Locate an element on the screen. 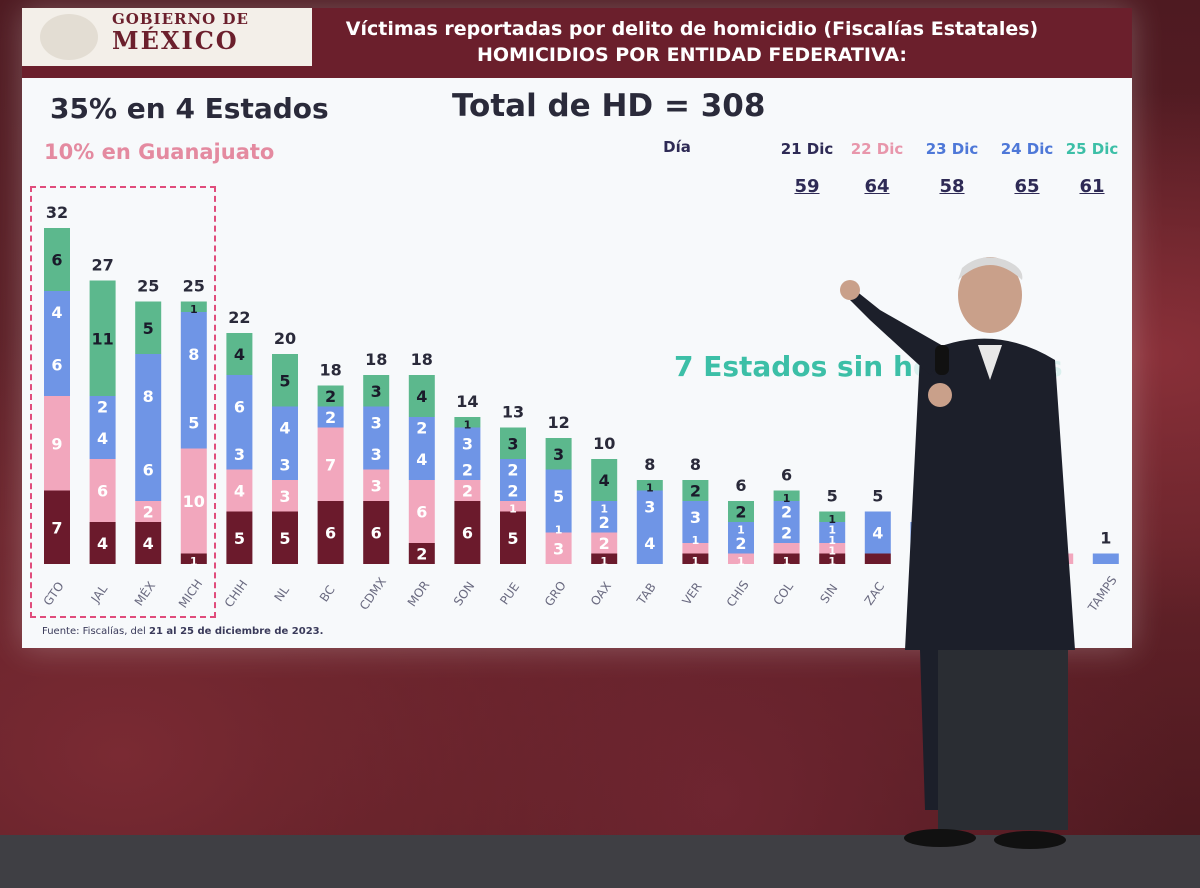  category-tick-label: JAL is located at coordinates (99, 594).